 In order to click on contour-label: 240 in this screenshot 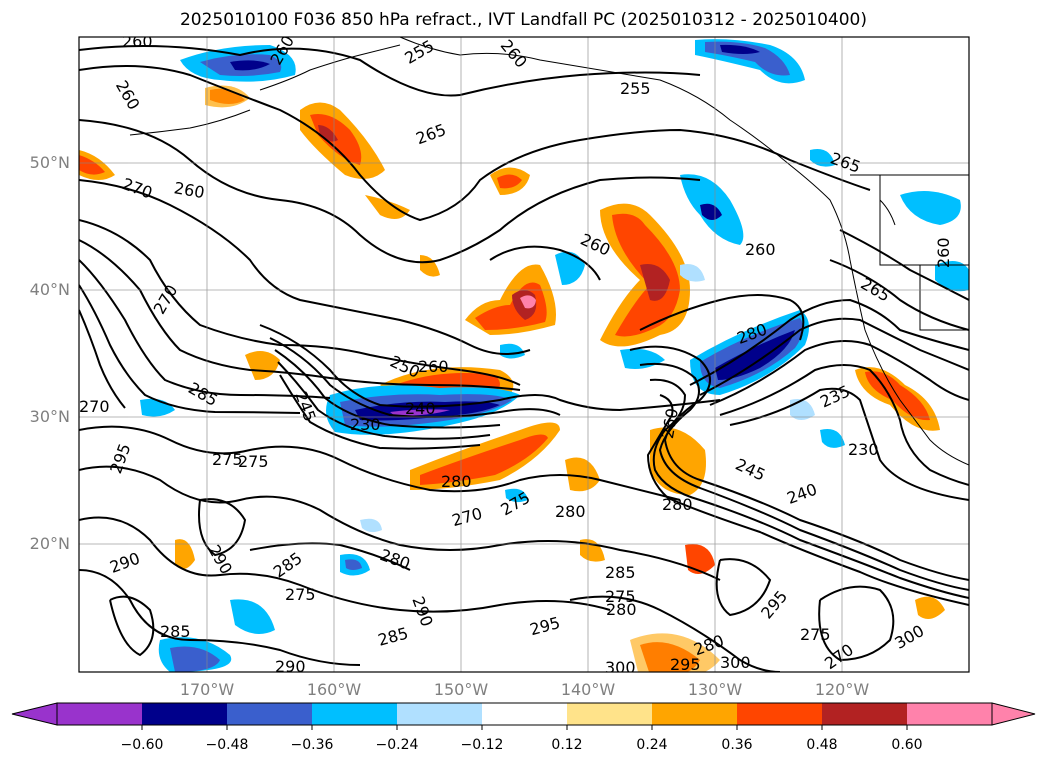, I will do `click(420, 408)`.